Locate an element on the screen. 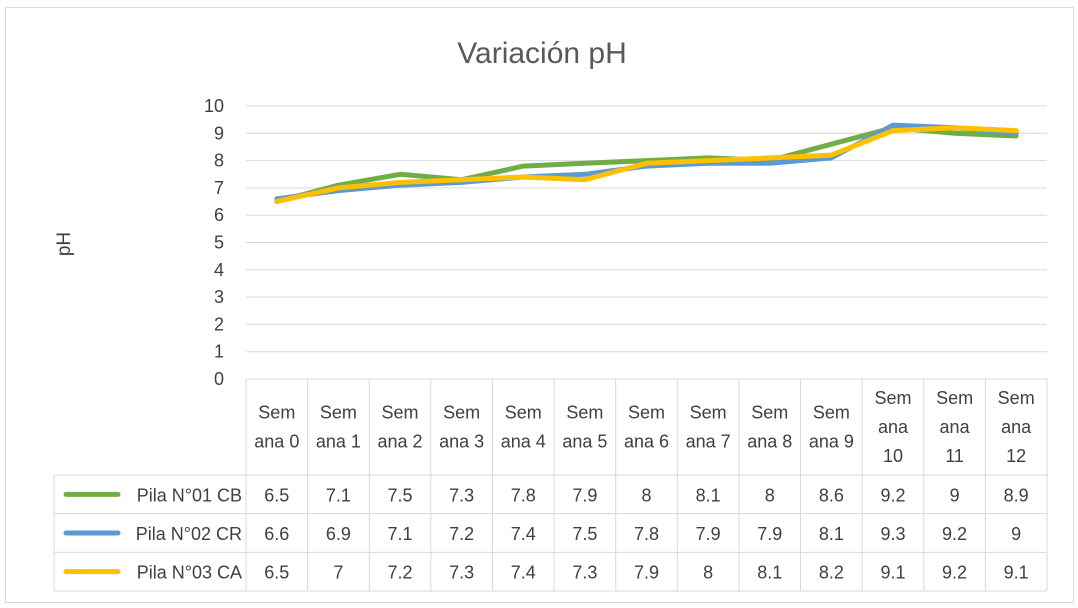 The height and width of the screenshot is (608, 1078). table-value: 7 is located at coordinates (338, 573).